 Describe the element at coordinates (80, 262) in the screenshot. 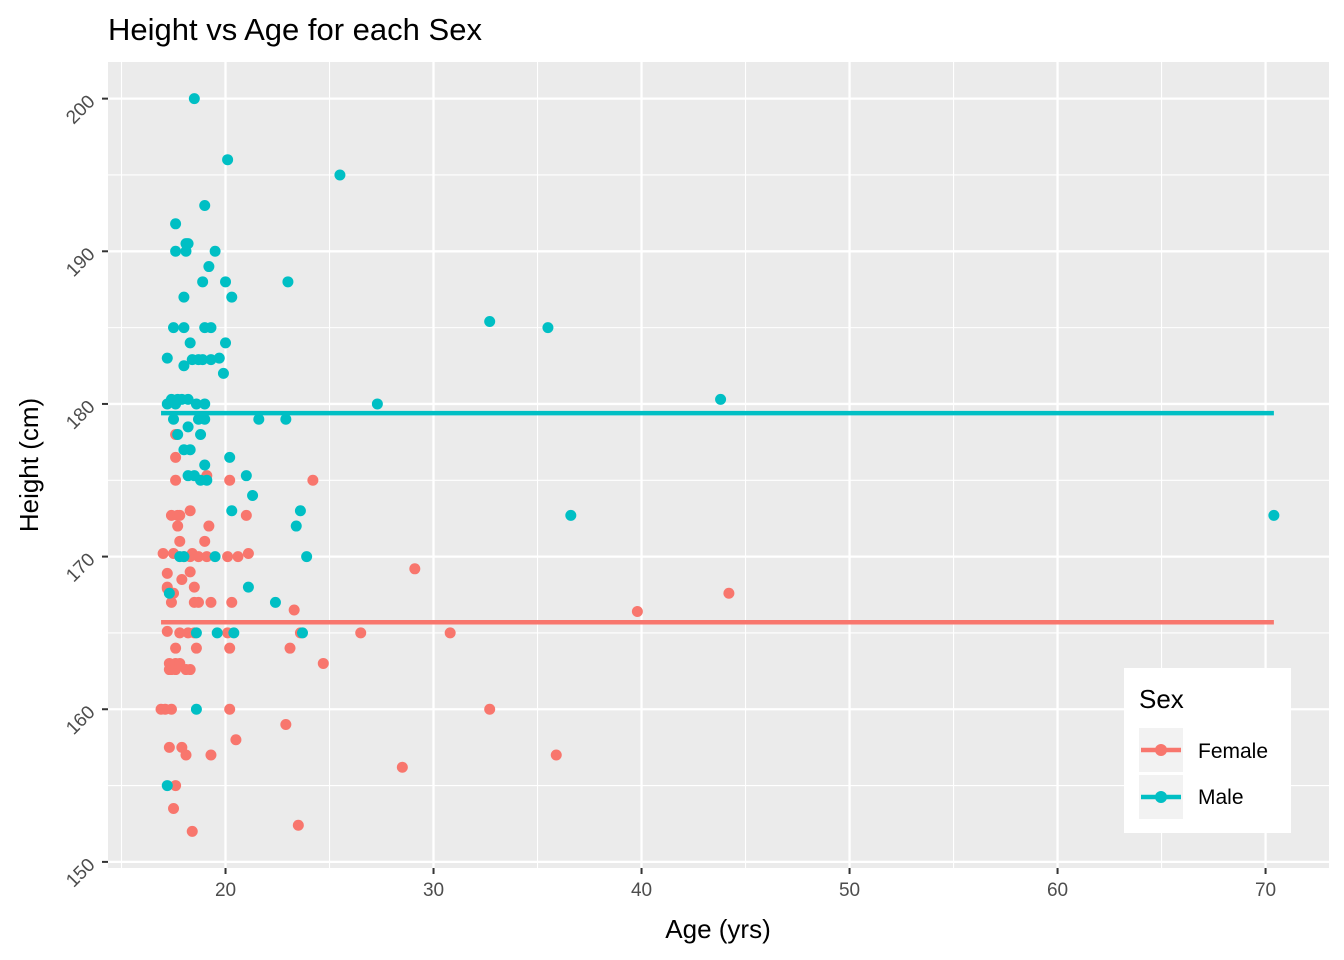

I see `y-tick-label: 190` at that location.